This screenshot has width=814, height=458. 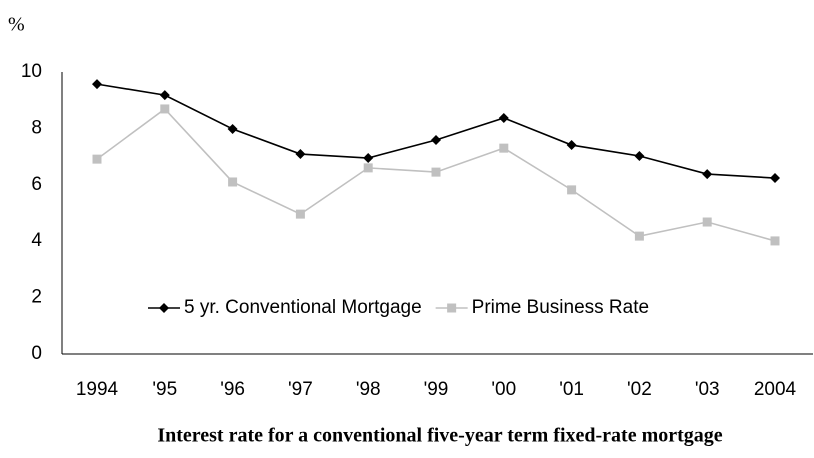 What do you see at coordinates (36, 184) in the screenshot?
I see `y-tick-label: 6` at bounding box center [36, 184].